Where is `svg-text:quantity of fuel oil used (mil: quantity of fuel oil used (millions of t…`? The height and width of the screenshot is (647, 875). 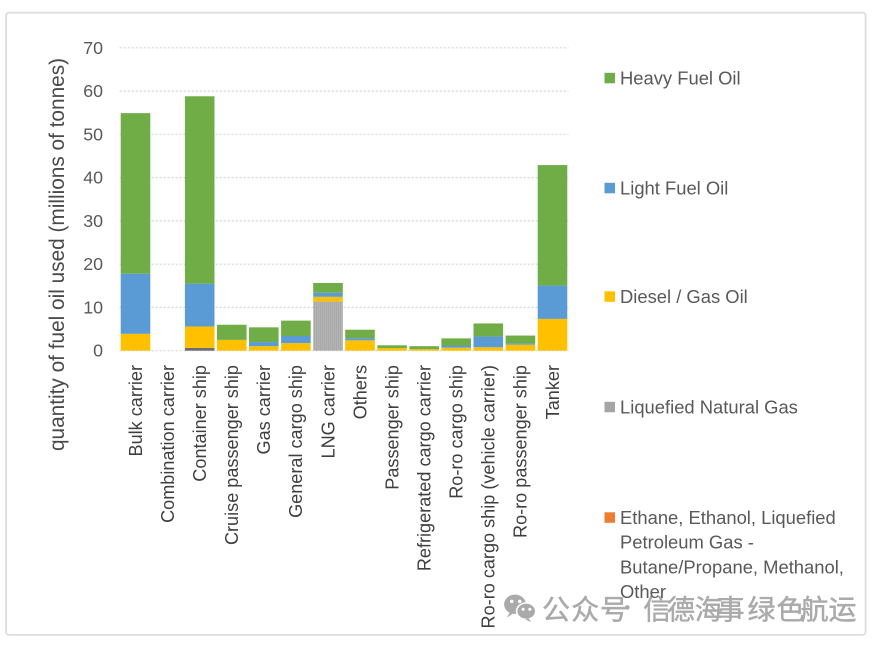 svg-text:quantity of fuel oil used (mil: quantity of fuel oil used (millions of t… is located at coordinates (57, 254).